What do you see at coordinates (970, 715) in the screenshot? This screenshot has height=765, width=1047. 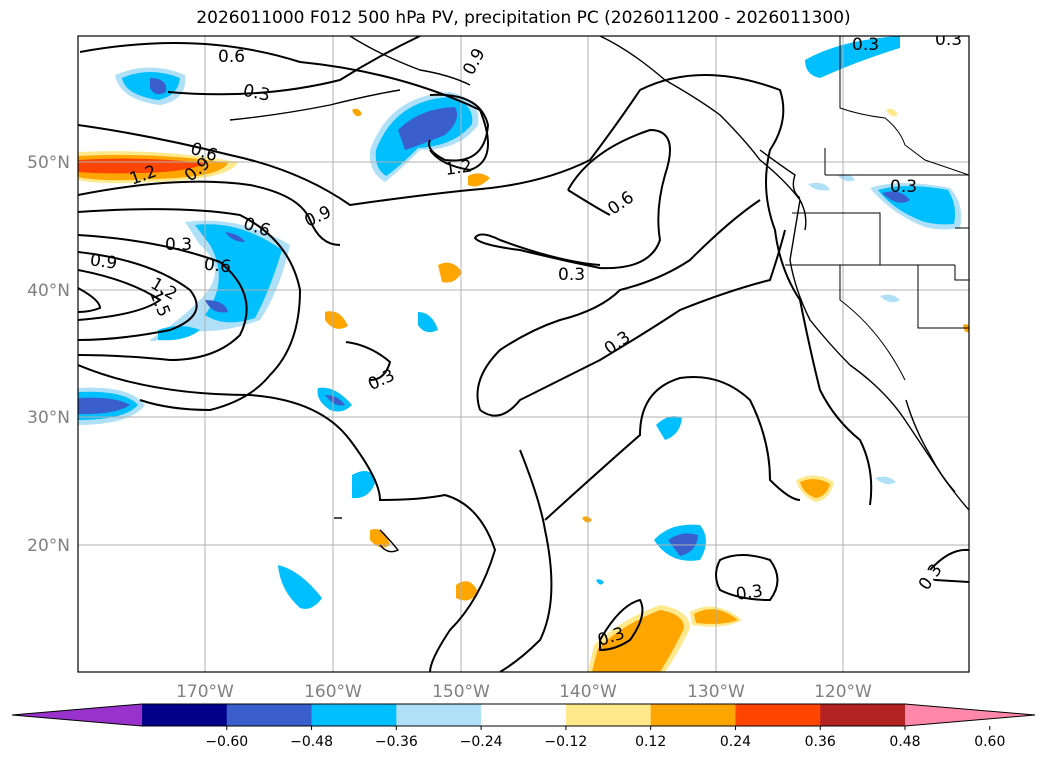 I see `colorbar-extend-high` at bounding box center [970, 715].